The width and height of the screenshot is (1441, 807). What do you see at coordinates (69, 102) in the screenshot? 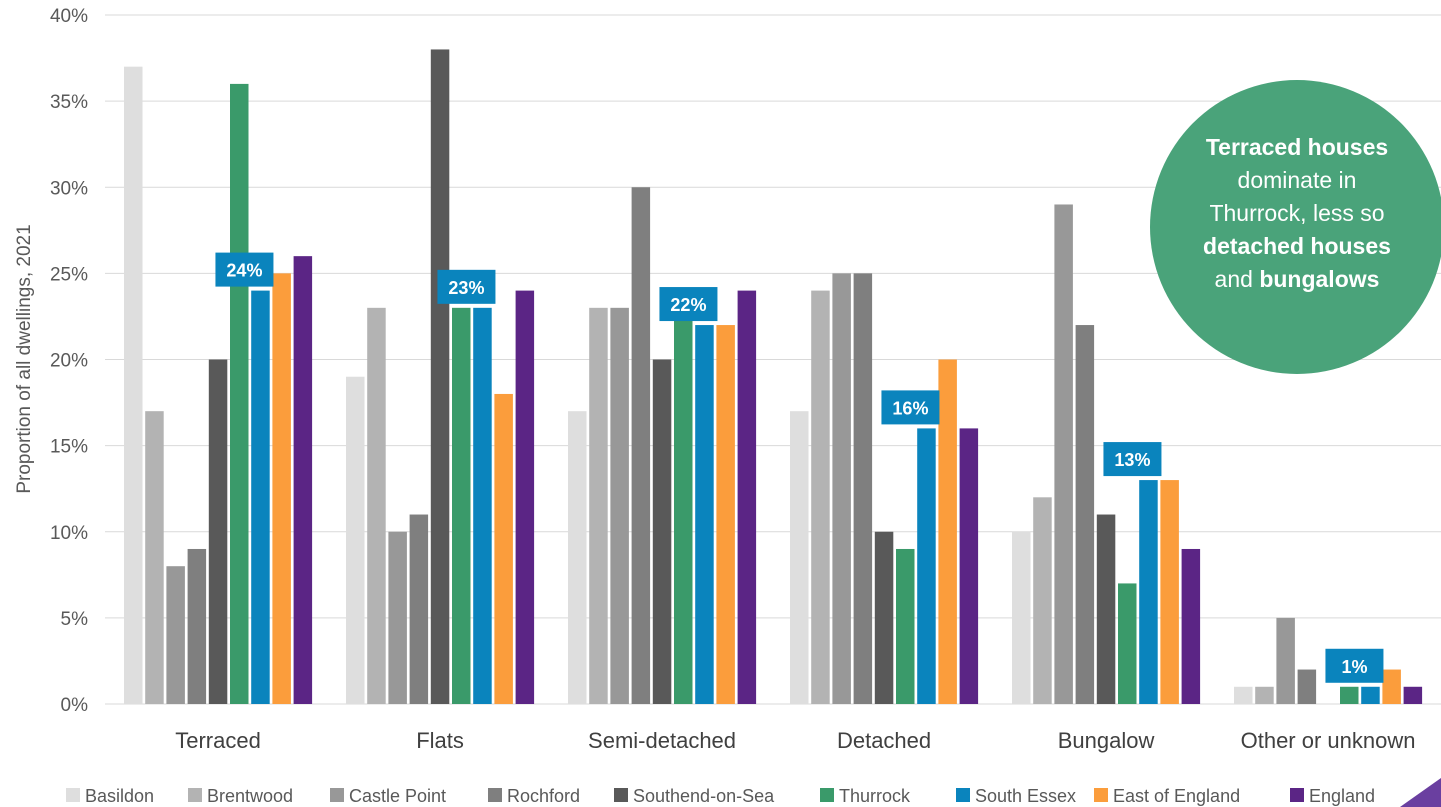
I see `y-tick-label: 35%` at bounding box center [69, 102].